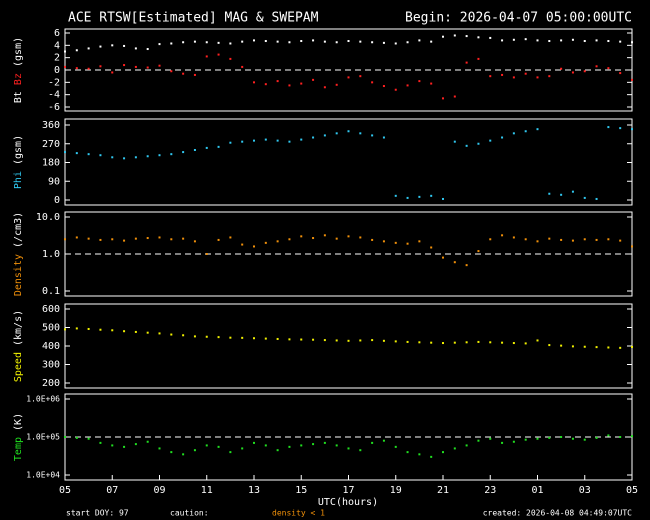 This screenshot has width=650, height=520. What do you see at coordinates (18, 367) in the screenshot?
I see `y-axis-label-series: Speed` at bounding box center [18, 367].